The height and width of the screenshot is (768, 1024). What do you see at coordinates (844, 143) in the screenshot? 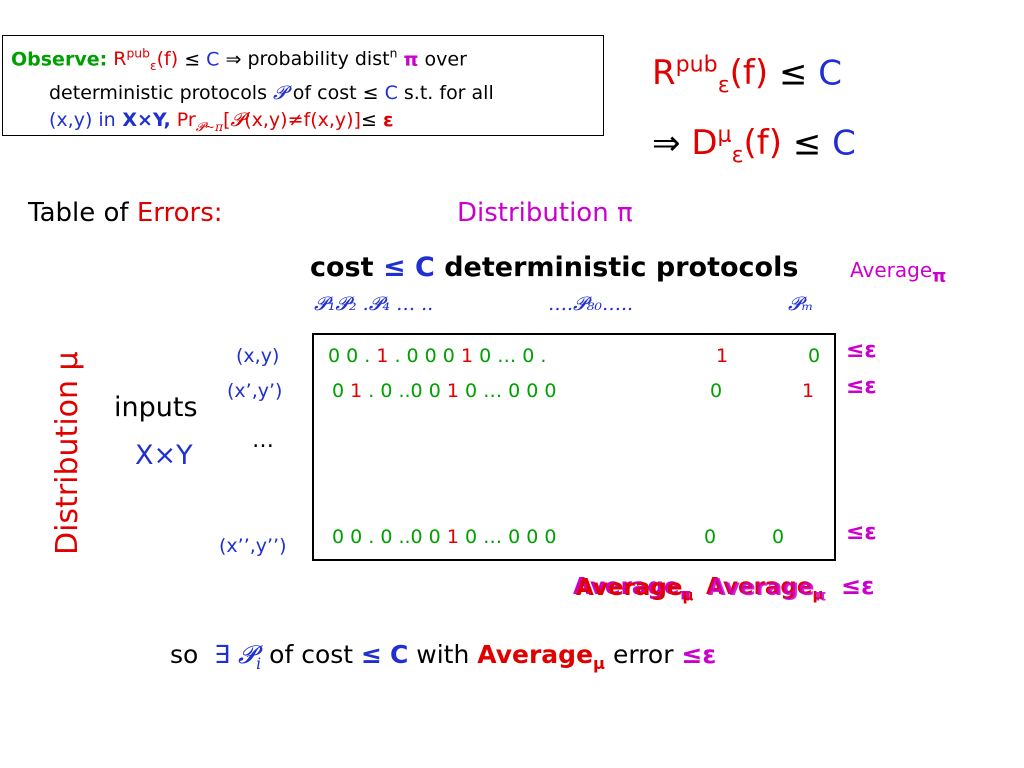
I see `c-const-large-2: C` at bounding box center [844, 143].